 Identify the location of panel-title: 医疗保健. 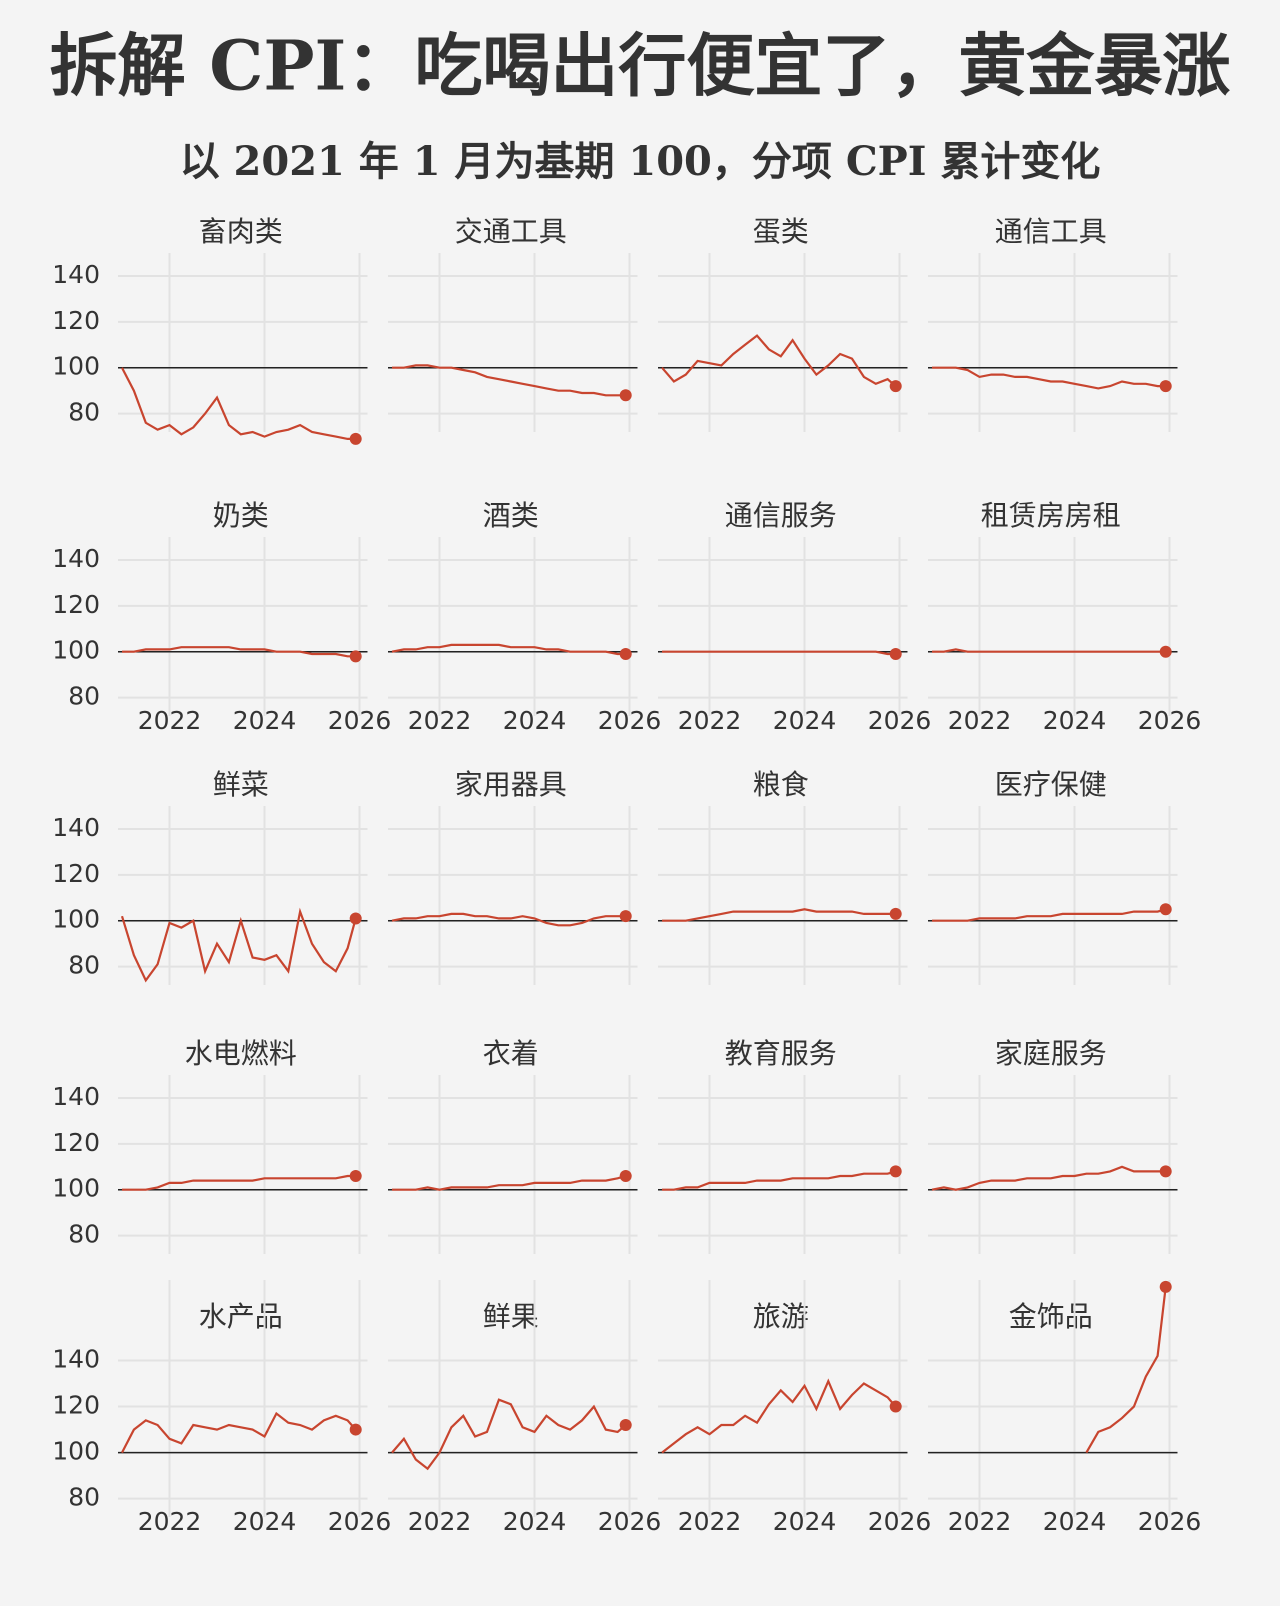
(1051, 784).